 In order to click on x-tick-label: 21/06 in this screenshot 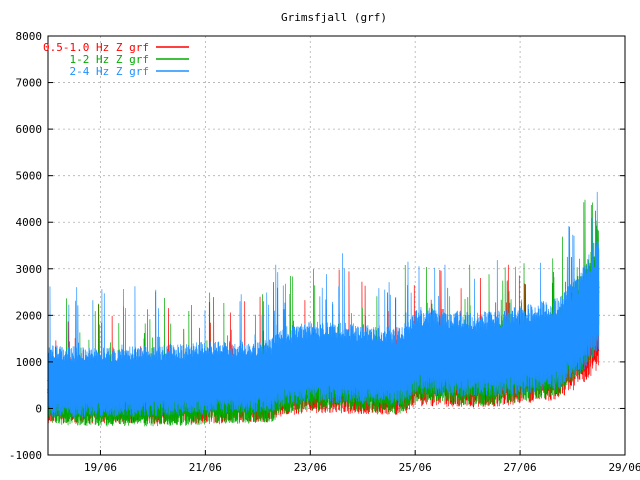, I will do `click(205, 467)`.